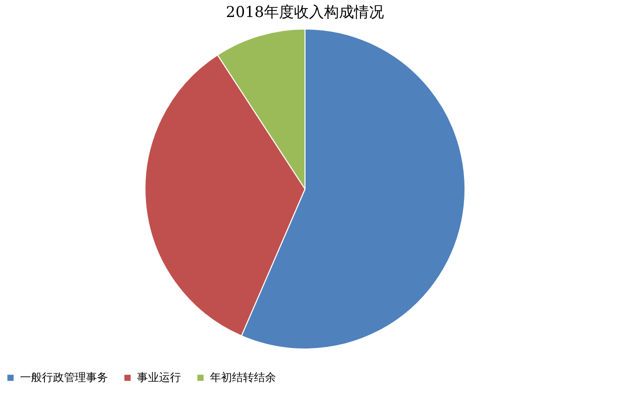 The height and width of the screenshot is (396, 640). I want to click on legend-label: 一般行政管理事务, so click(64, 377).